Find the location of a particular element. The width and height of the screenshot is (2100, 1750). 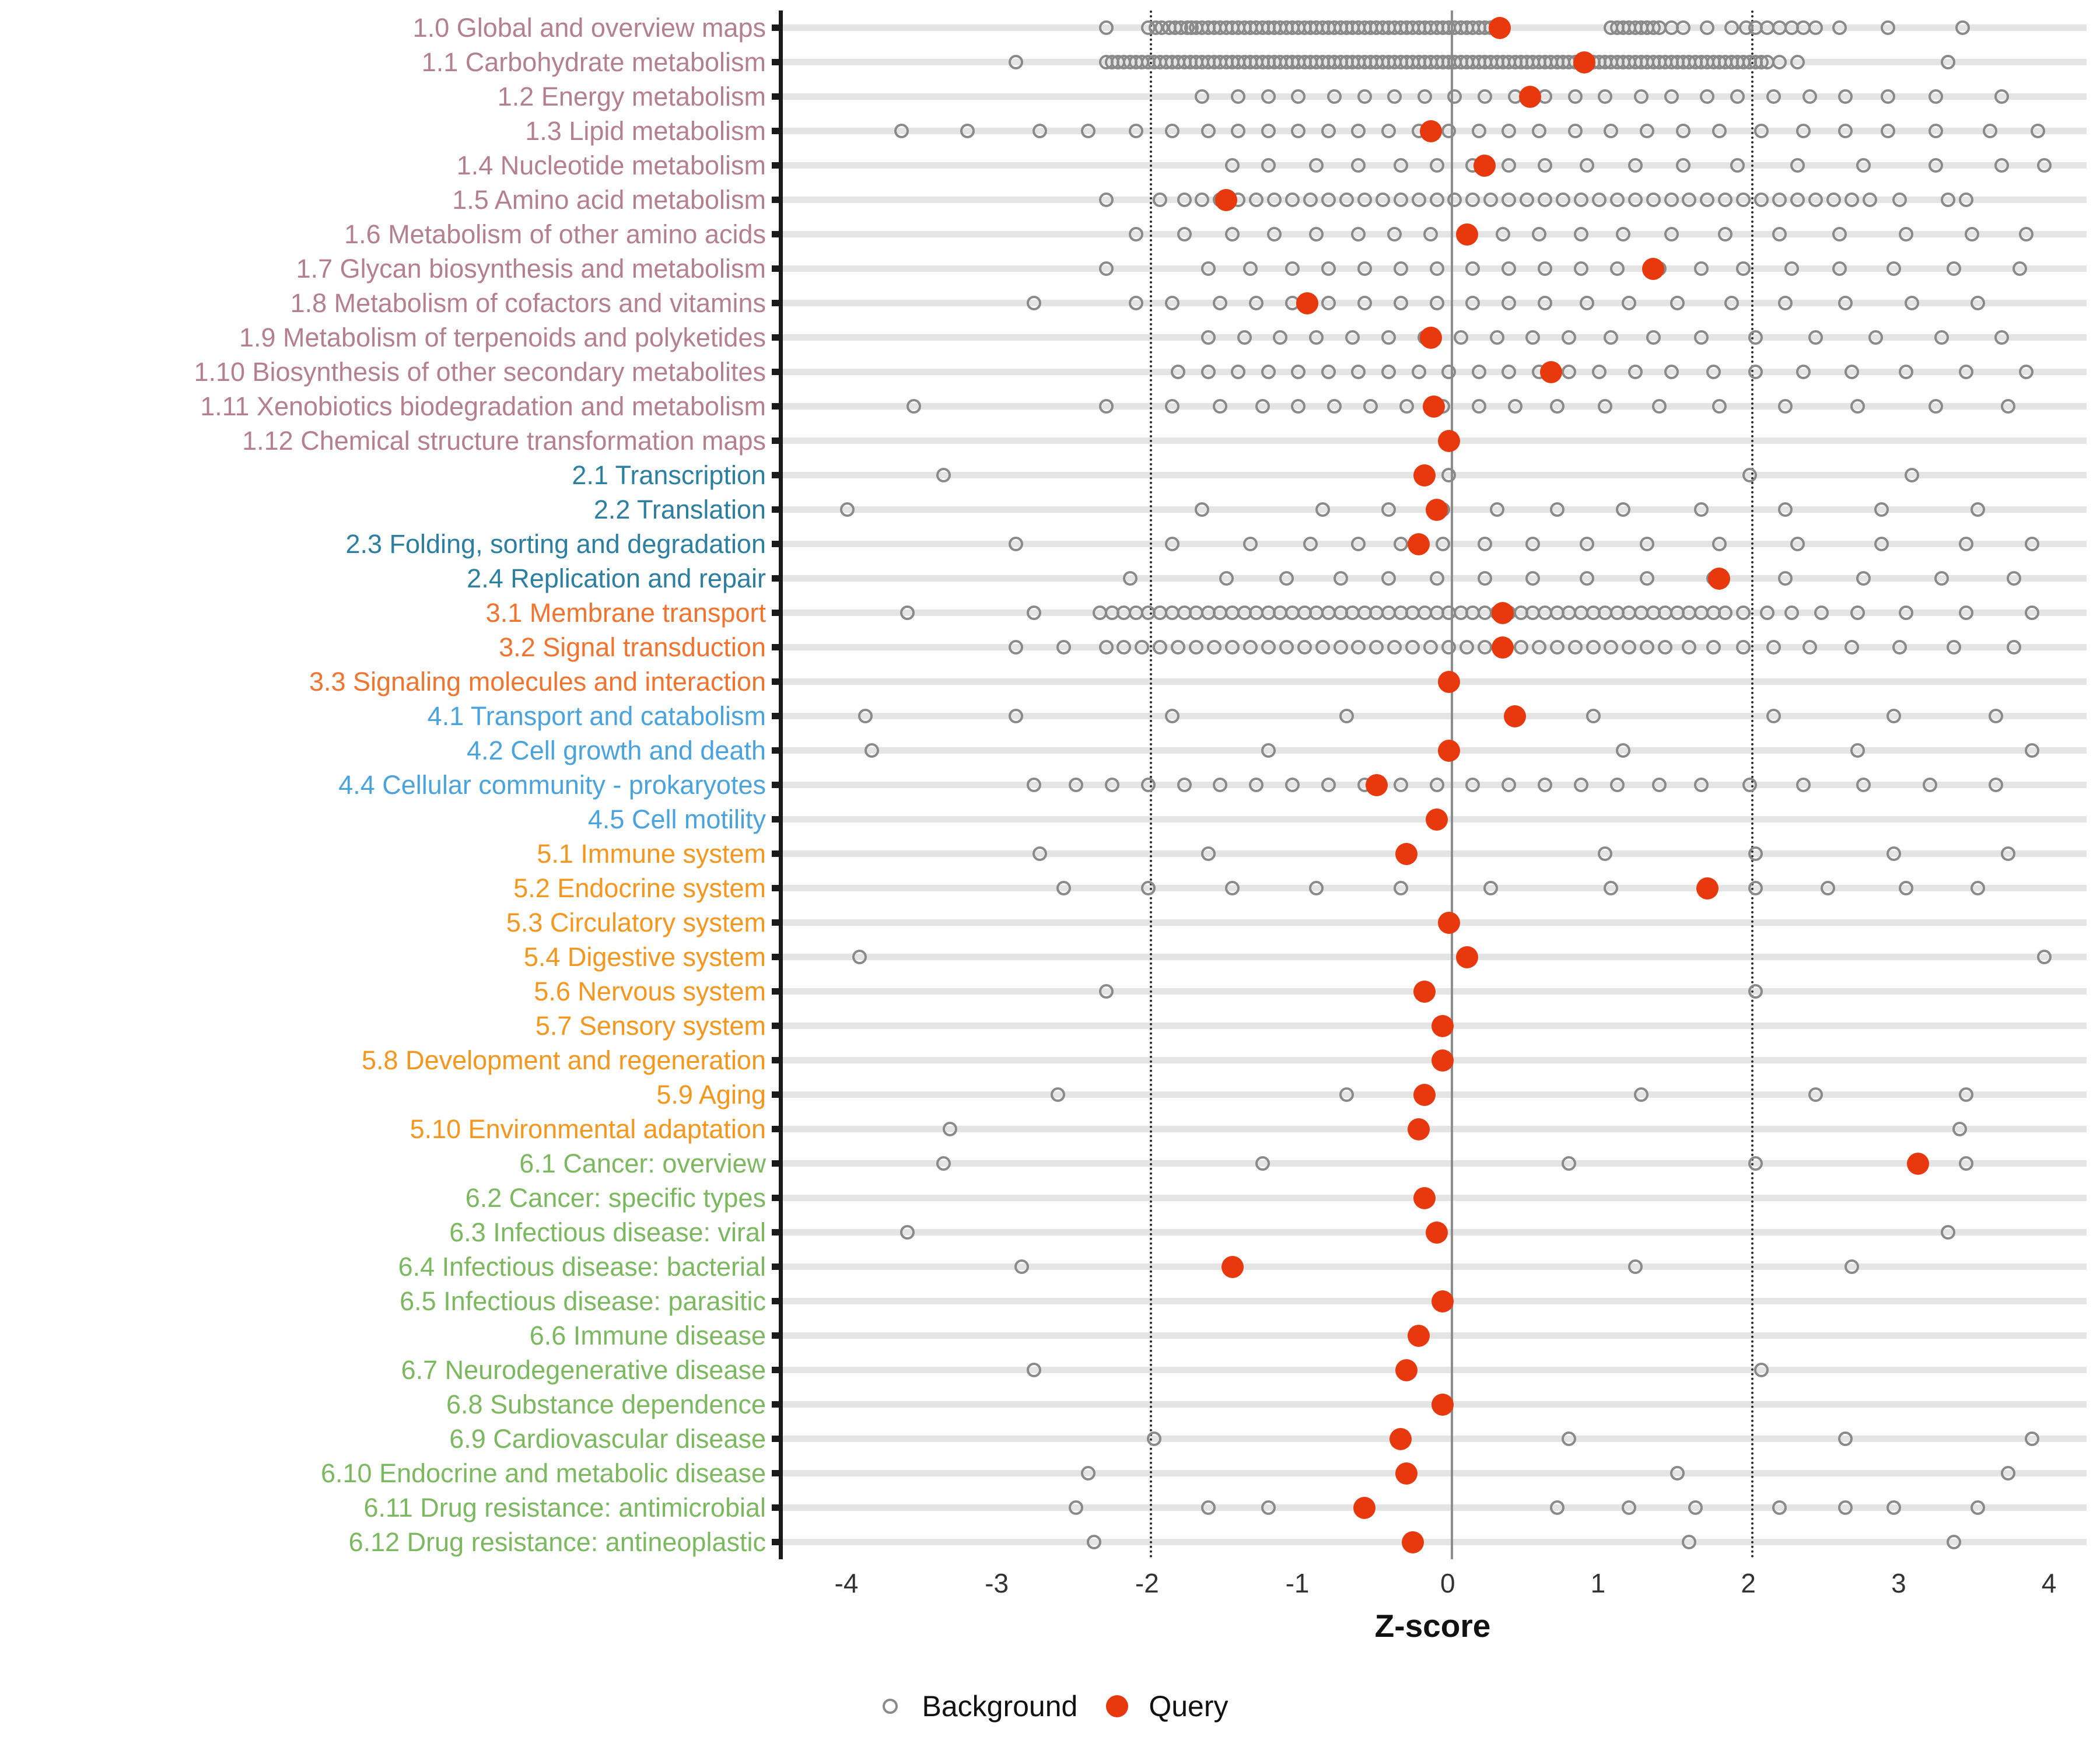

y-axis-label: 5.3 Circulatory system is located at coordinates (636, 922).